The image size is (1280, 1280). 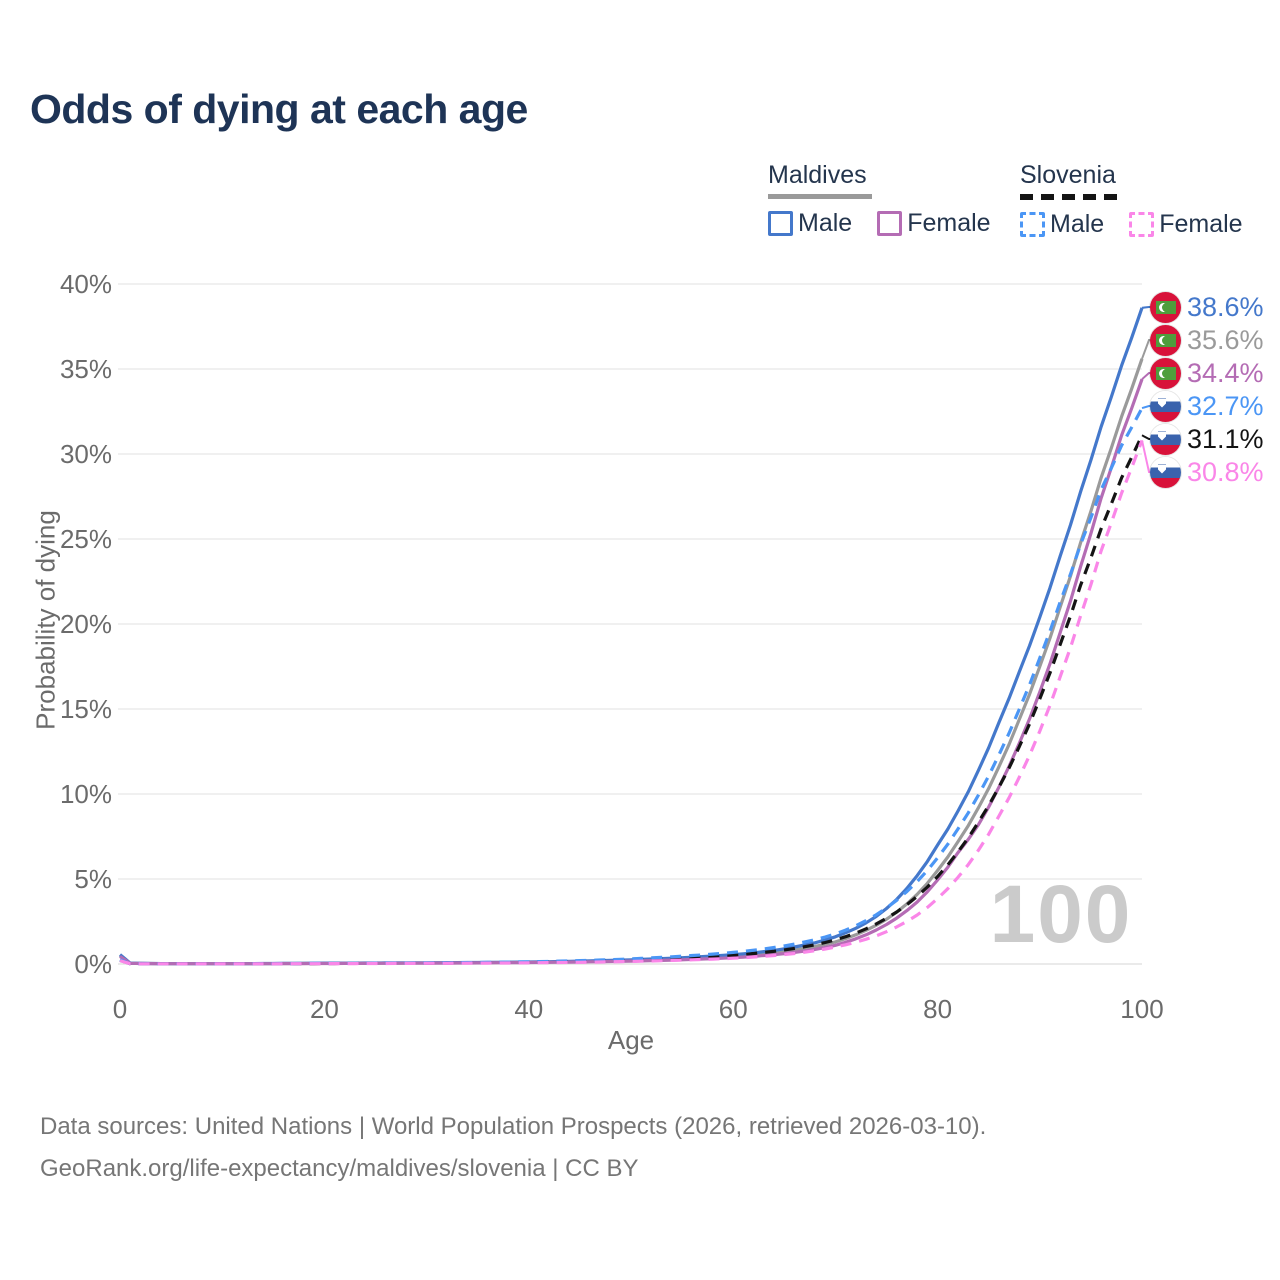 I want to click on end-value-label: 30.8%, so click(x=1225, y=472).